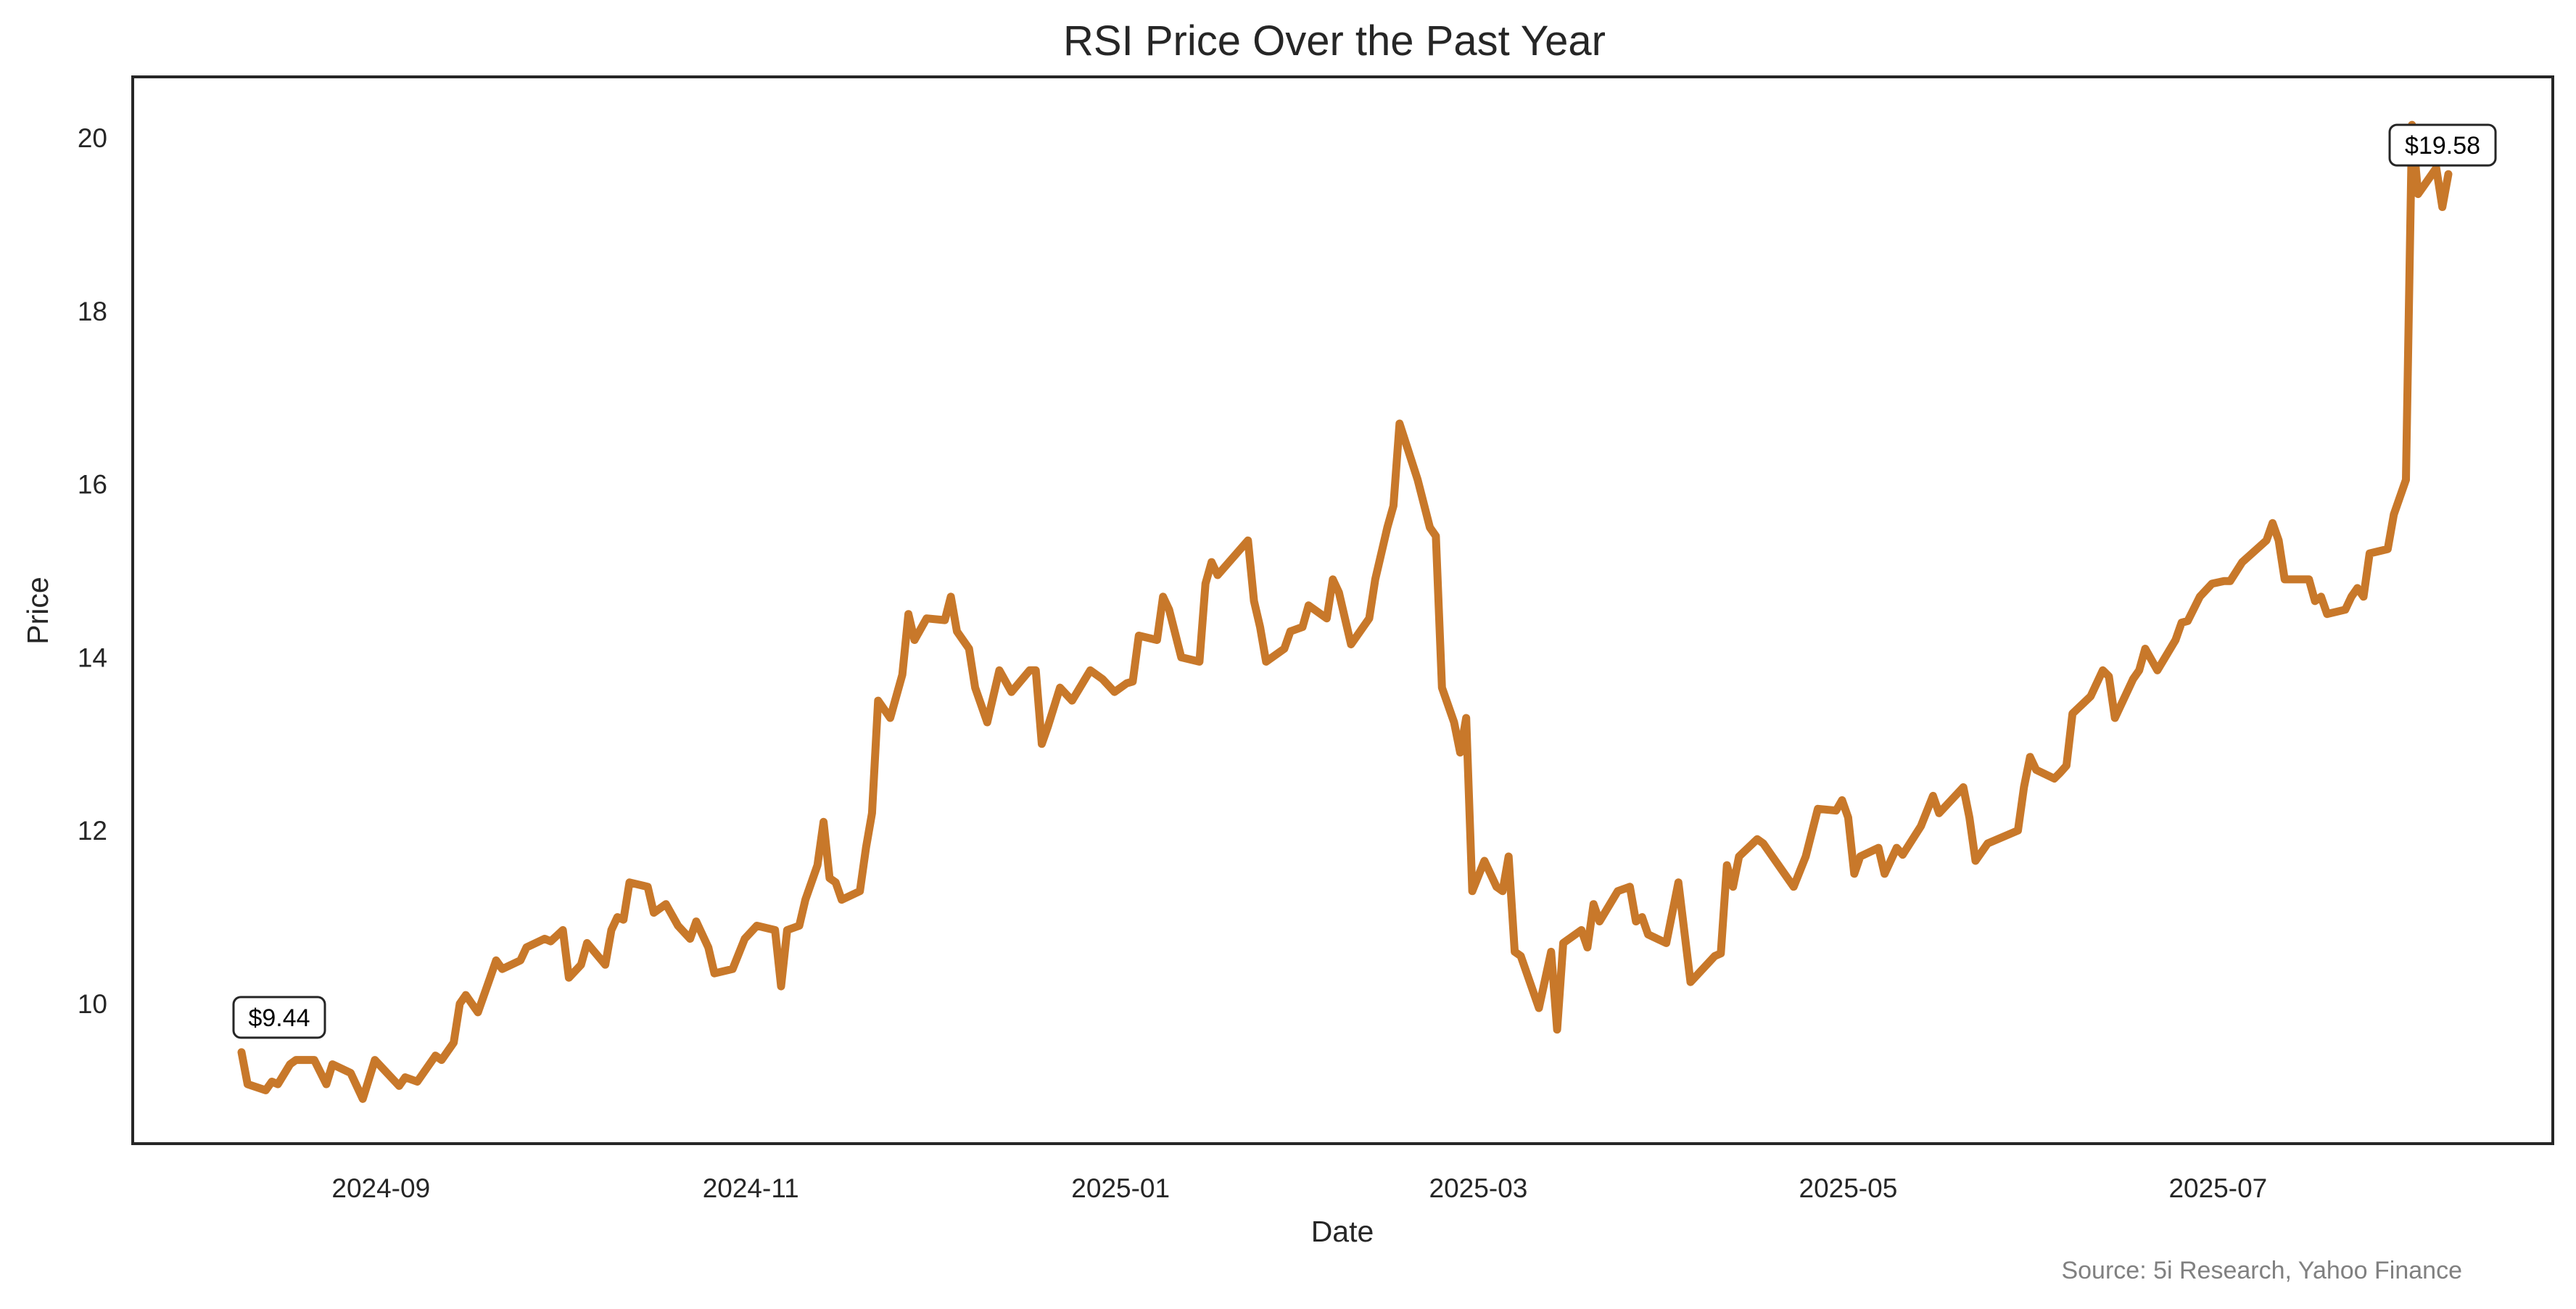  What do you see at coordinates (380, 1188) in the screenshot?
I see `x-tick-label: 2024-09` at bounding box center [380, 1188].